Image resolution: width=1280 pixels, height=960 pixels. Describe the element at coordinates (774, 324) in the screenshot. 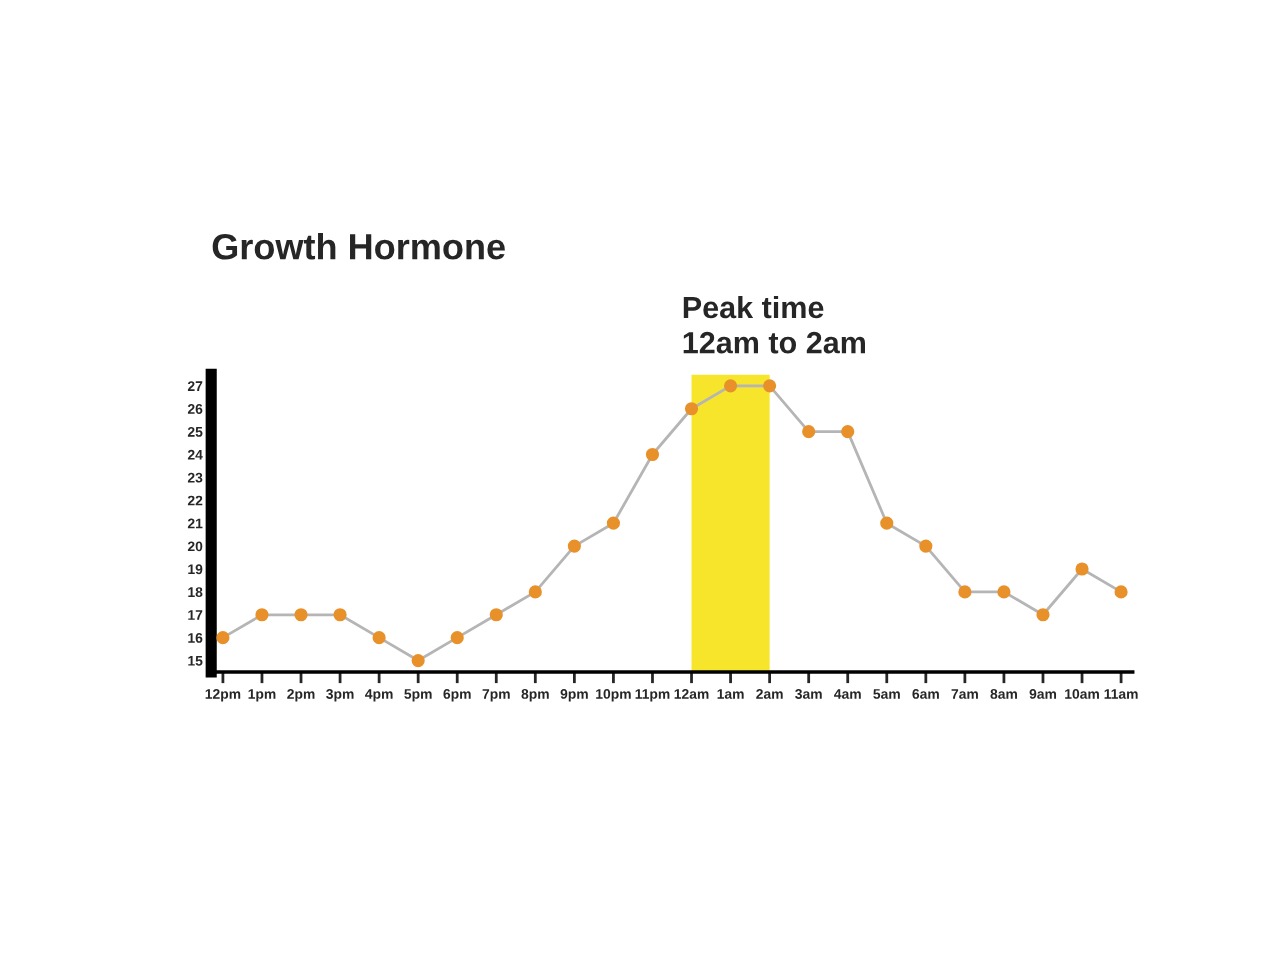

I see `band-label: Peak time 12am to 2am` at that location.